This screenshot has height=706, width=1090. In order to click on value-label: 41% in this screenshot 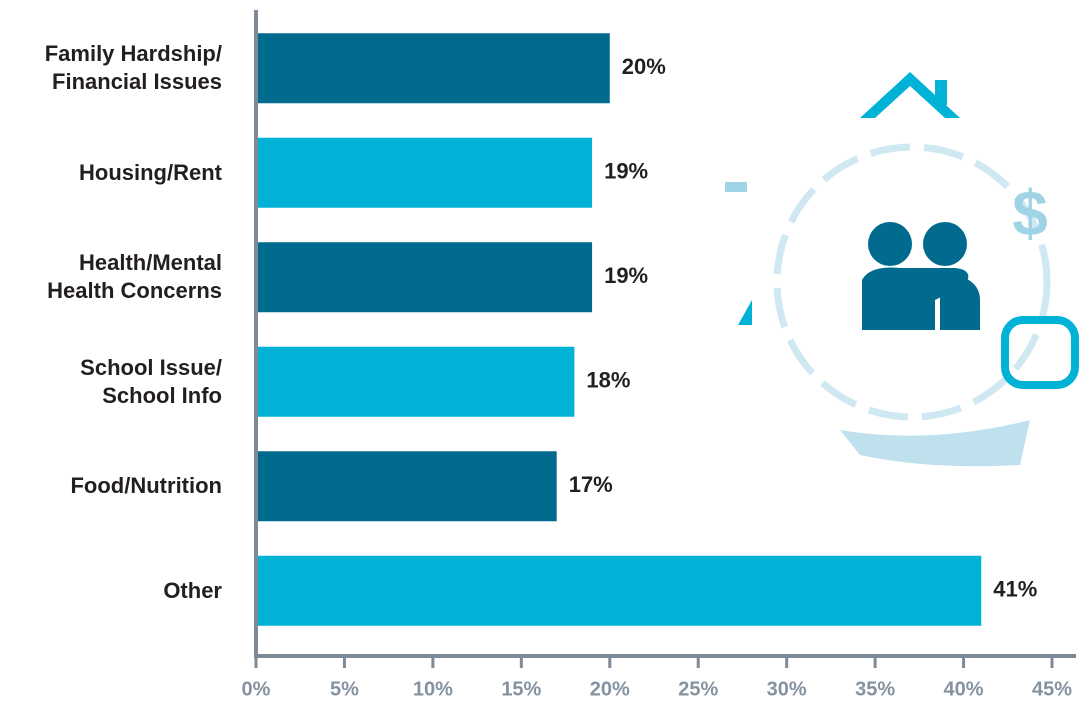, I will do `click(1015, 589)`.